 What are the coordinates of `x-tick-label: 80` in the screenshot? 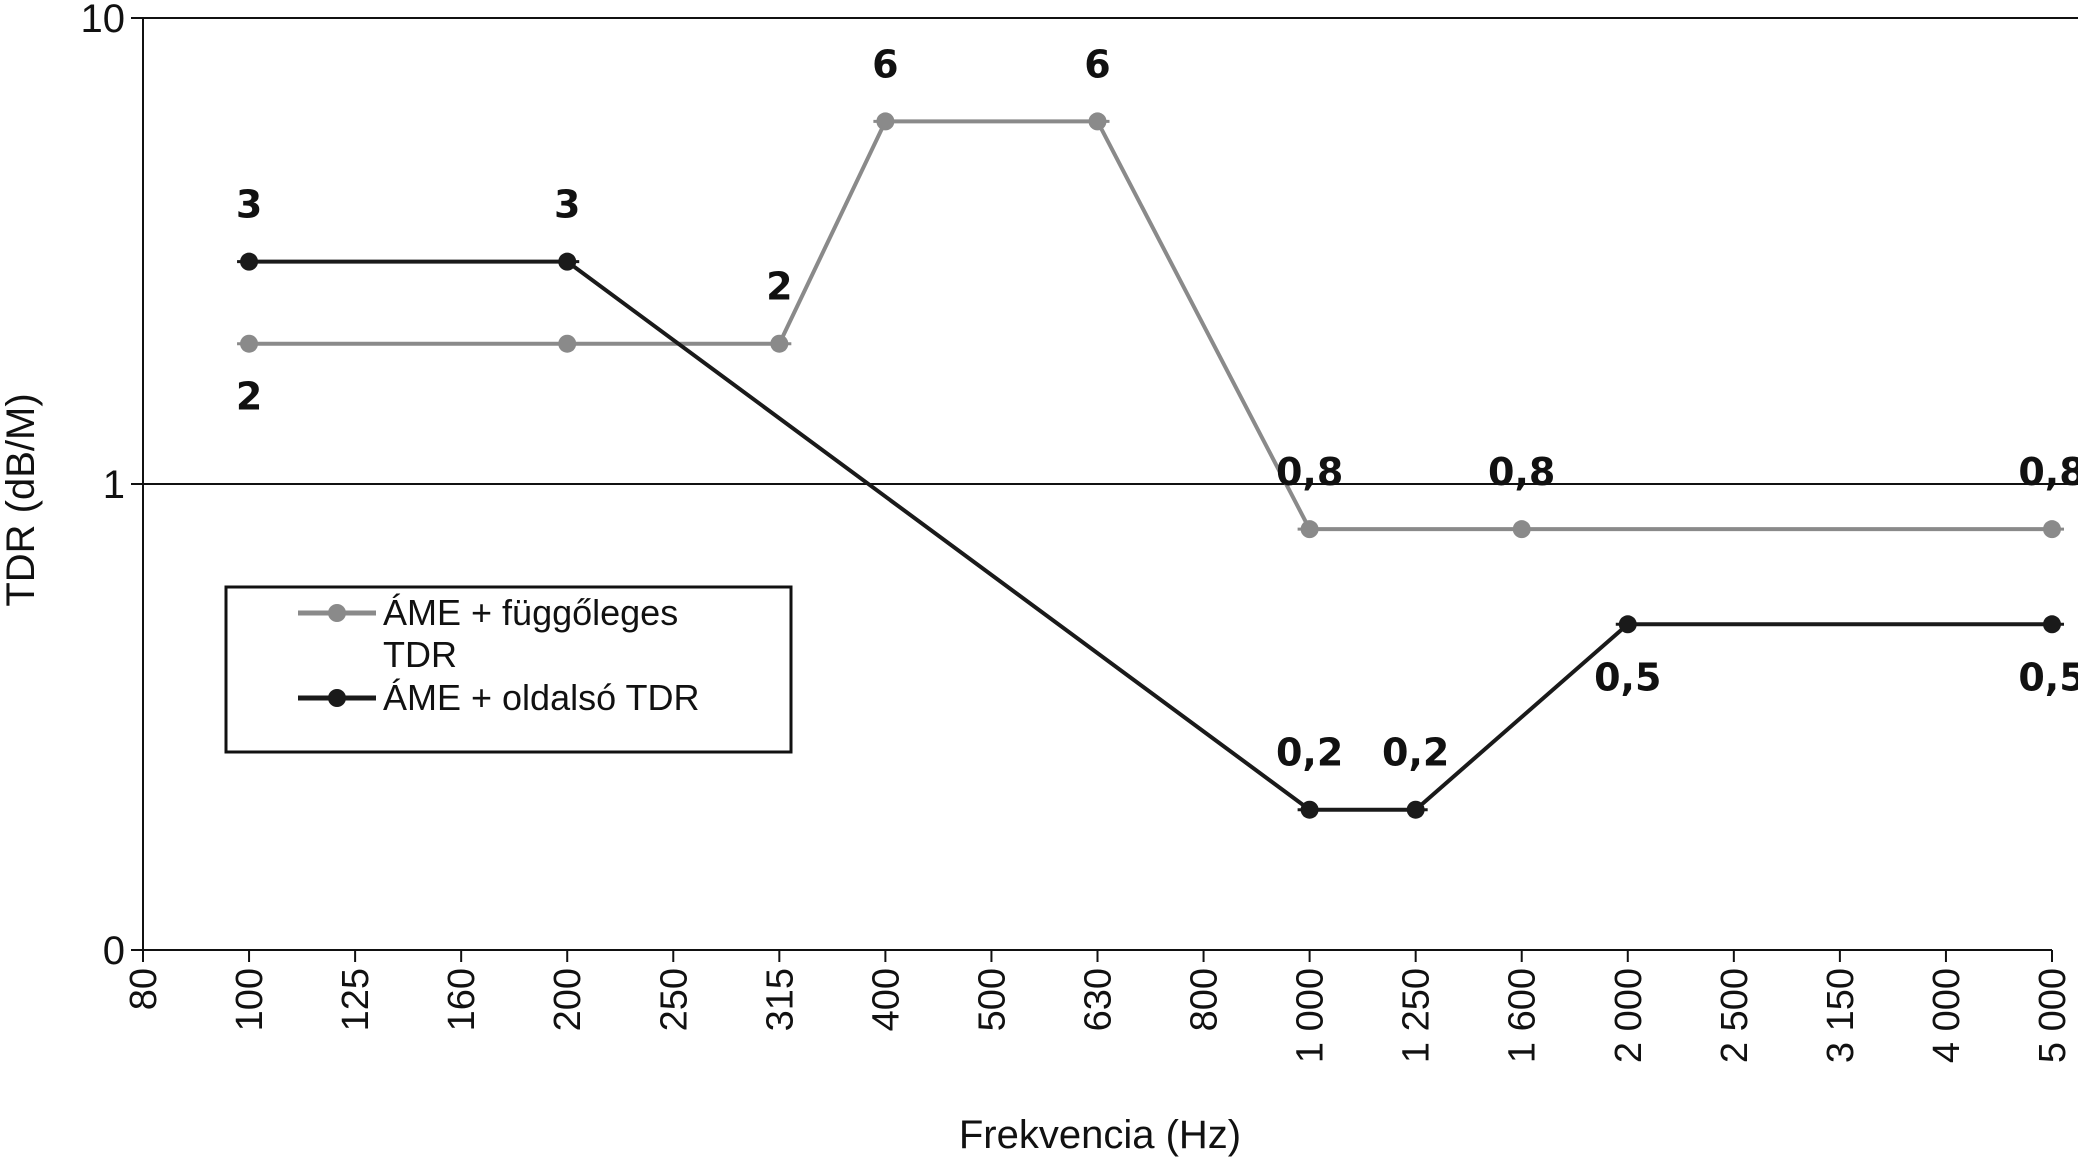 It's located at (144, 989).